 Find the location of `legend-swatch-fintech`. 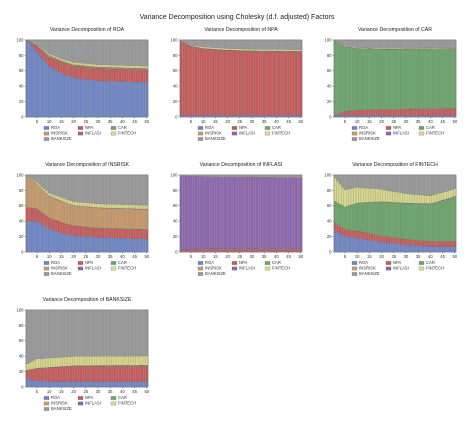

legend-swatch-fintech is located at coordinates (113, 403).